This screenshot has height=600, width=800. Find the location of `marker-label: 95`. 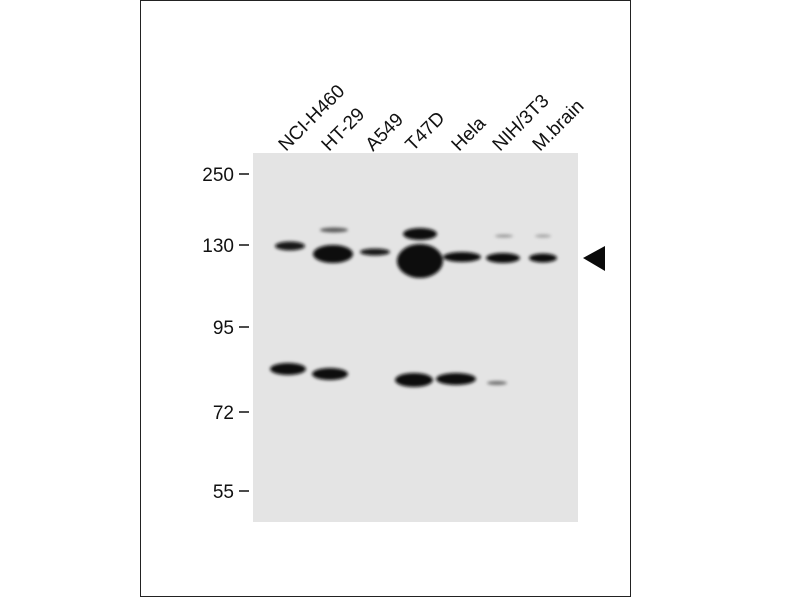

marker-label: 95 is located at coordinates (223, 328).